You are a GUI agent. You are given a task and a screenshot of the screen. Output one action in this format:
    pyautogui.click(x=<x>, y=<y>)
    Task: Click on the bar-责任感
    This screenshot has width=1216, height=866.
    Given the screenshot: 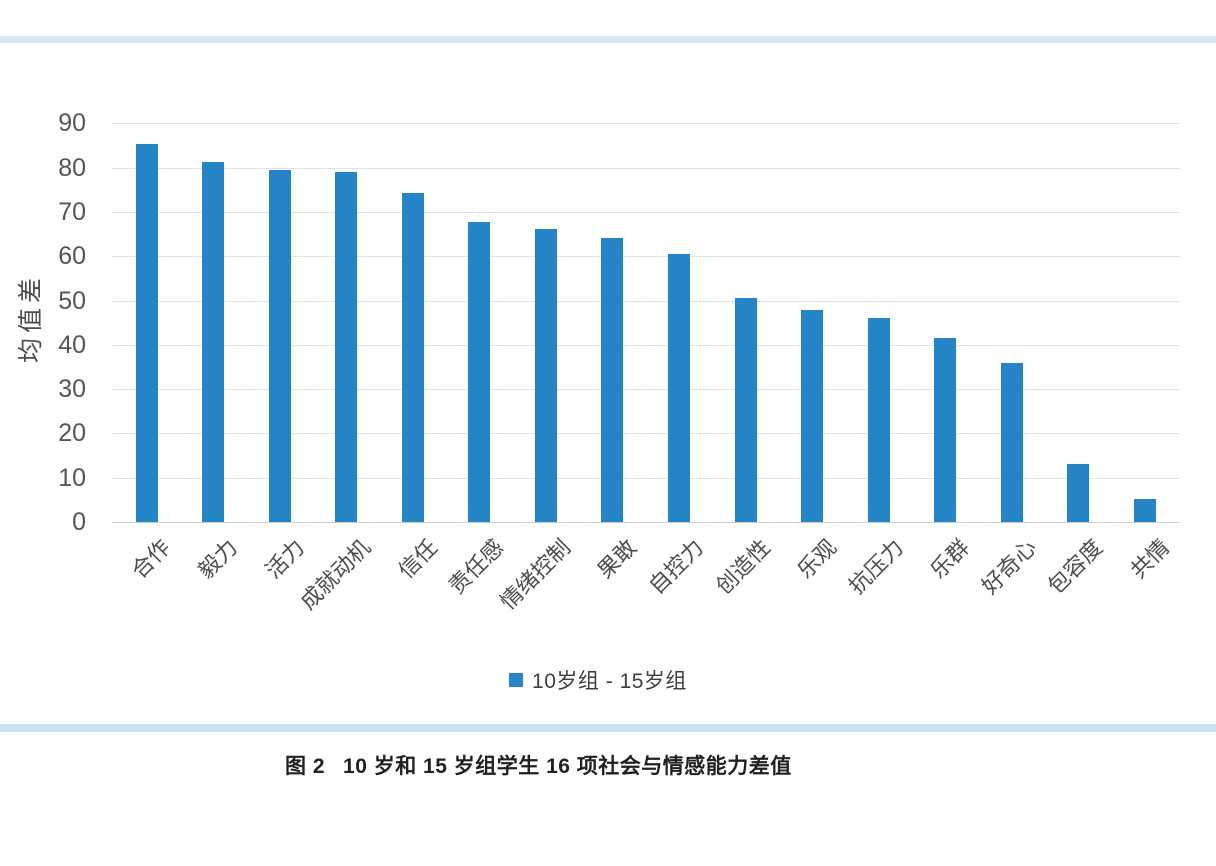 What is the action you would take?
    pyautogui.click(x=479, y=371)
    